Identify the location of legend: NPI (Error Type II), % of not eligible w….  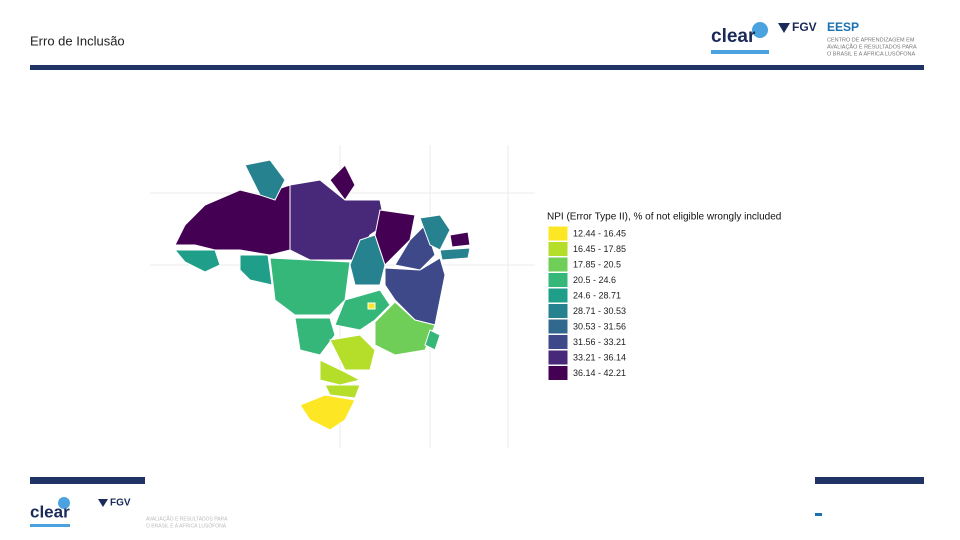
(664, 296).